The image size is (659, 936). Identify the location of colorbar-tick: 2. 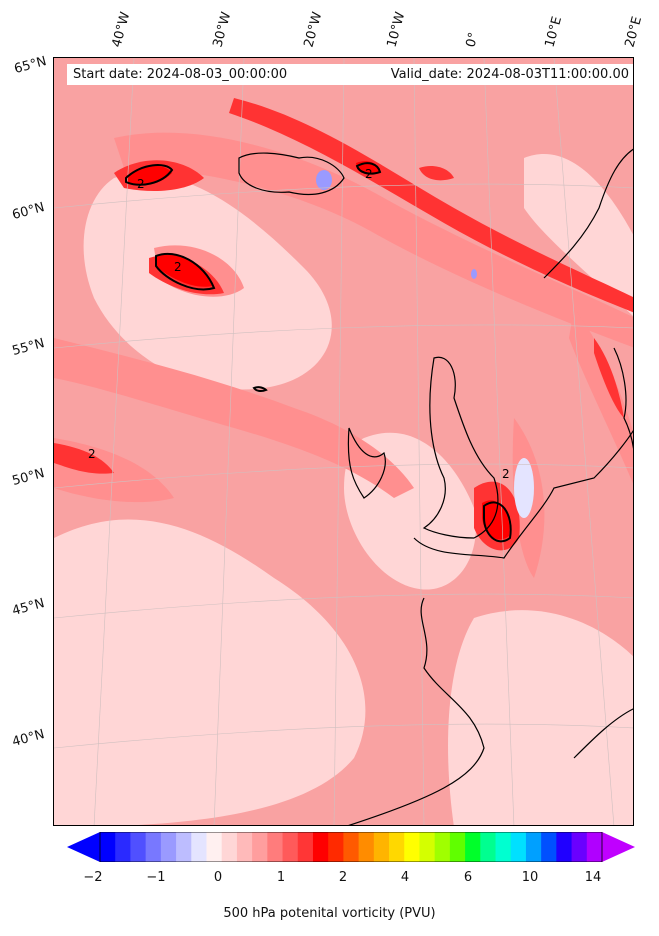
(343, 877).